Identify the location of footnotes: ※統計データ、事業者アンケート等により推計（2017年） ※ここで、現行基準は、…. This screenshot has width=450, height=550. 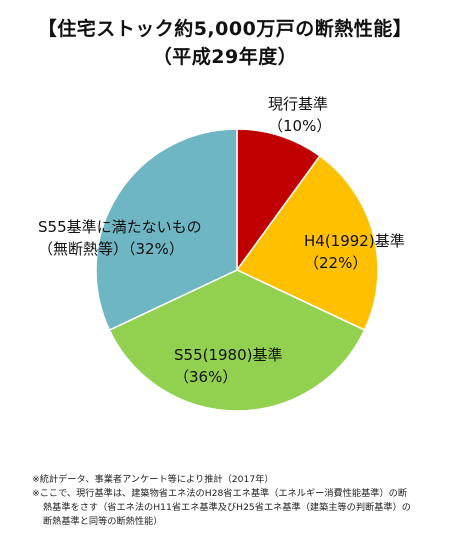
(232, 501).